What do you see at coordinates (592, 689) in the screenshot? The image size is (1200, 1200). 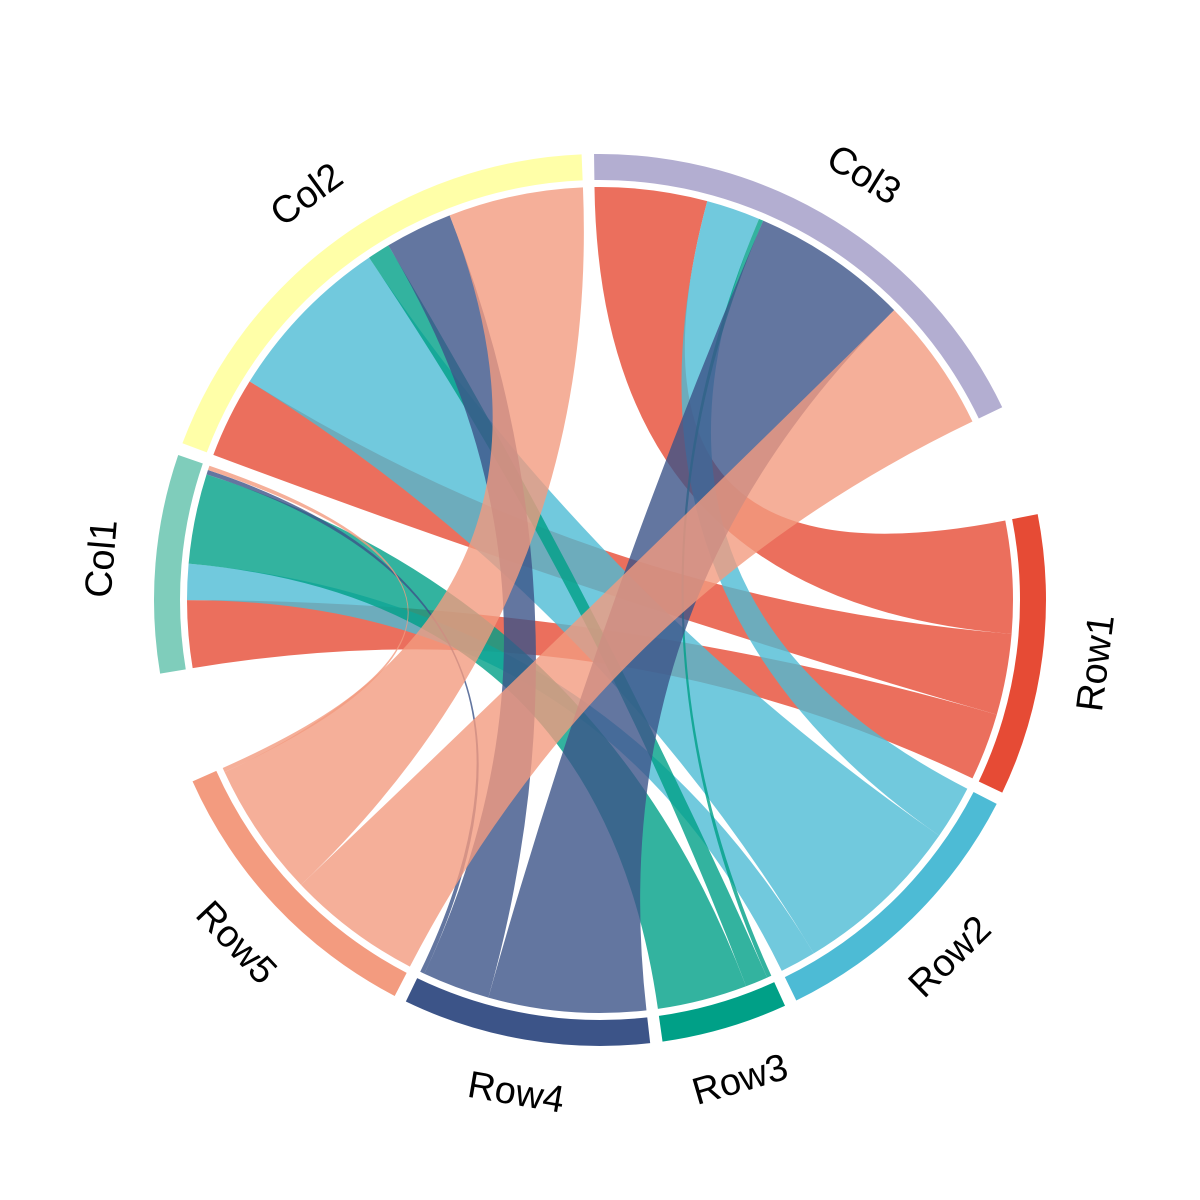 I see `link-row1-col1` at bounding box center [592, 689].